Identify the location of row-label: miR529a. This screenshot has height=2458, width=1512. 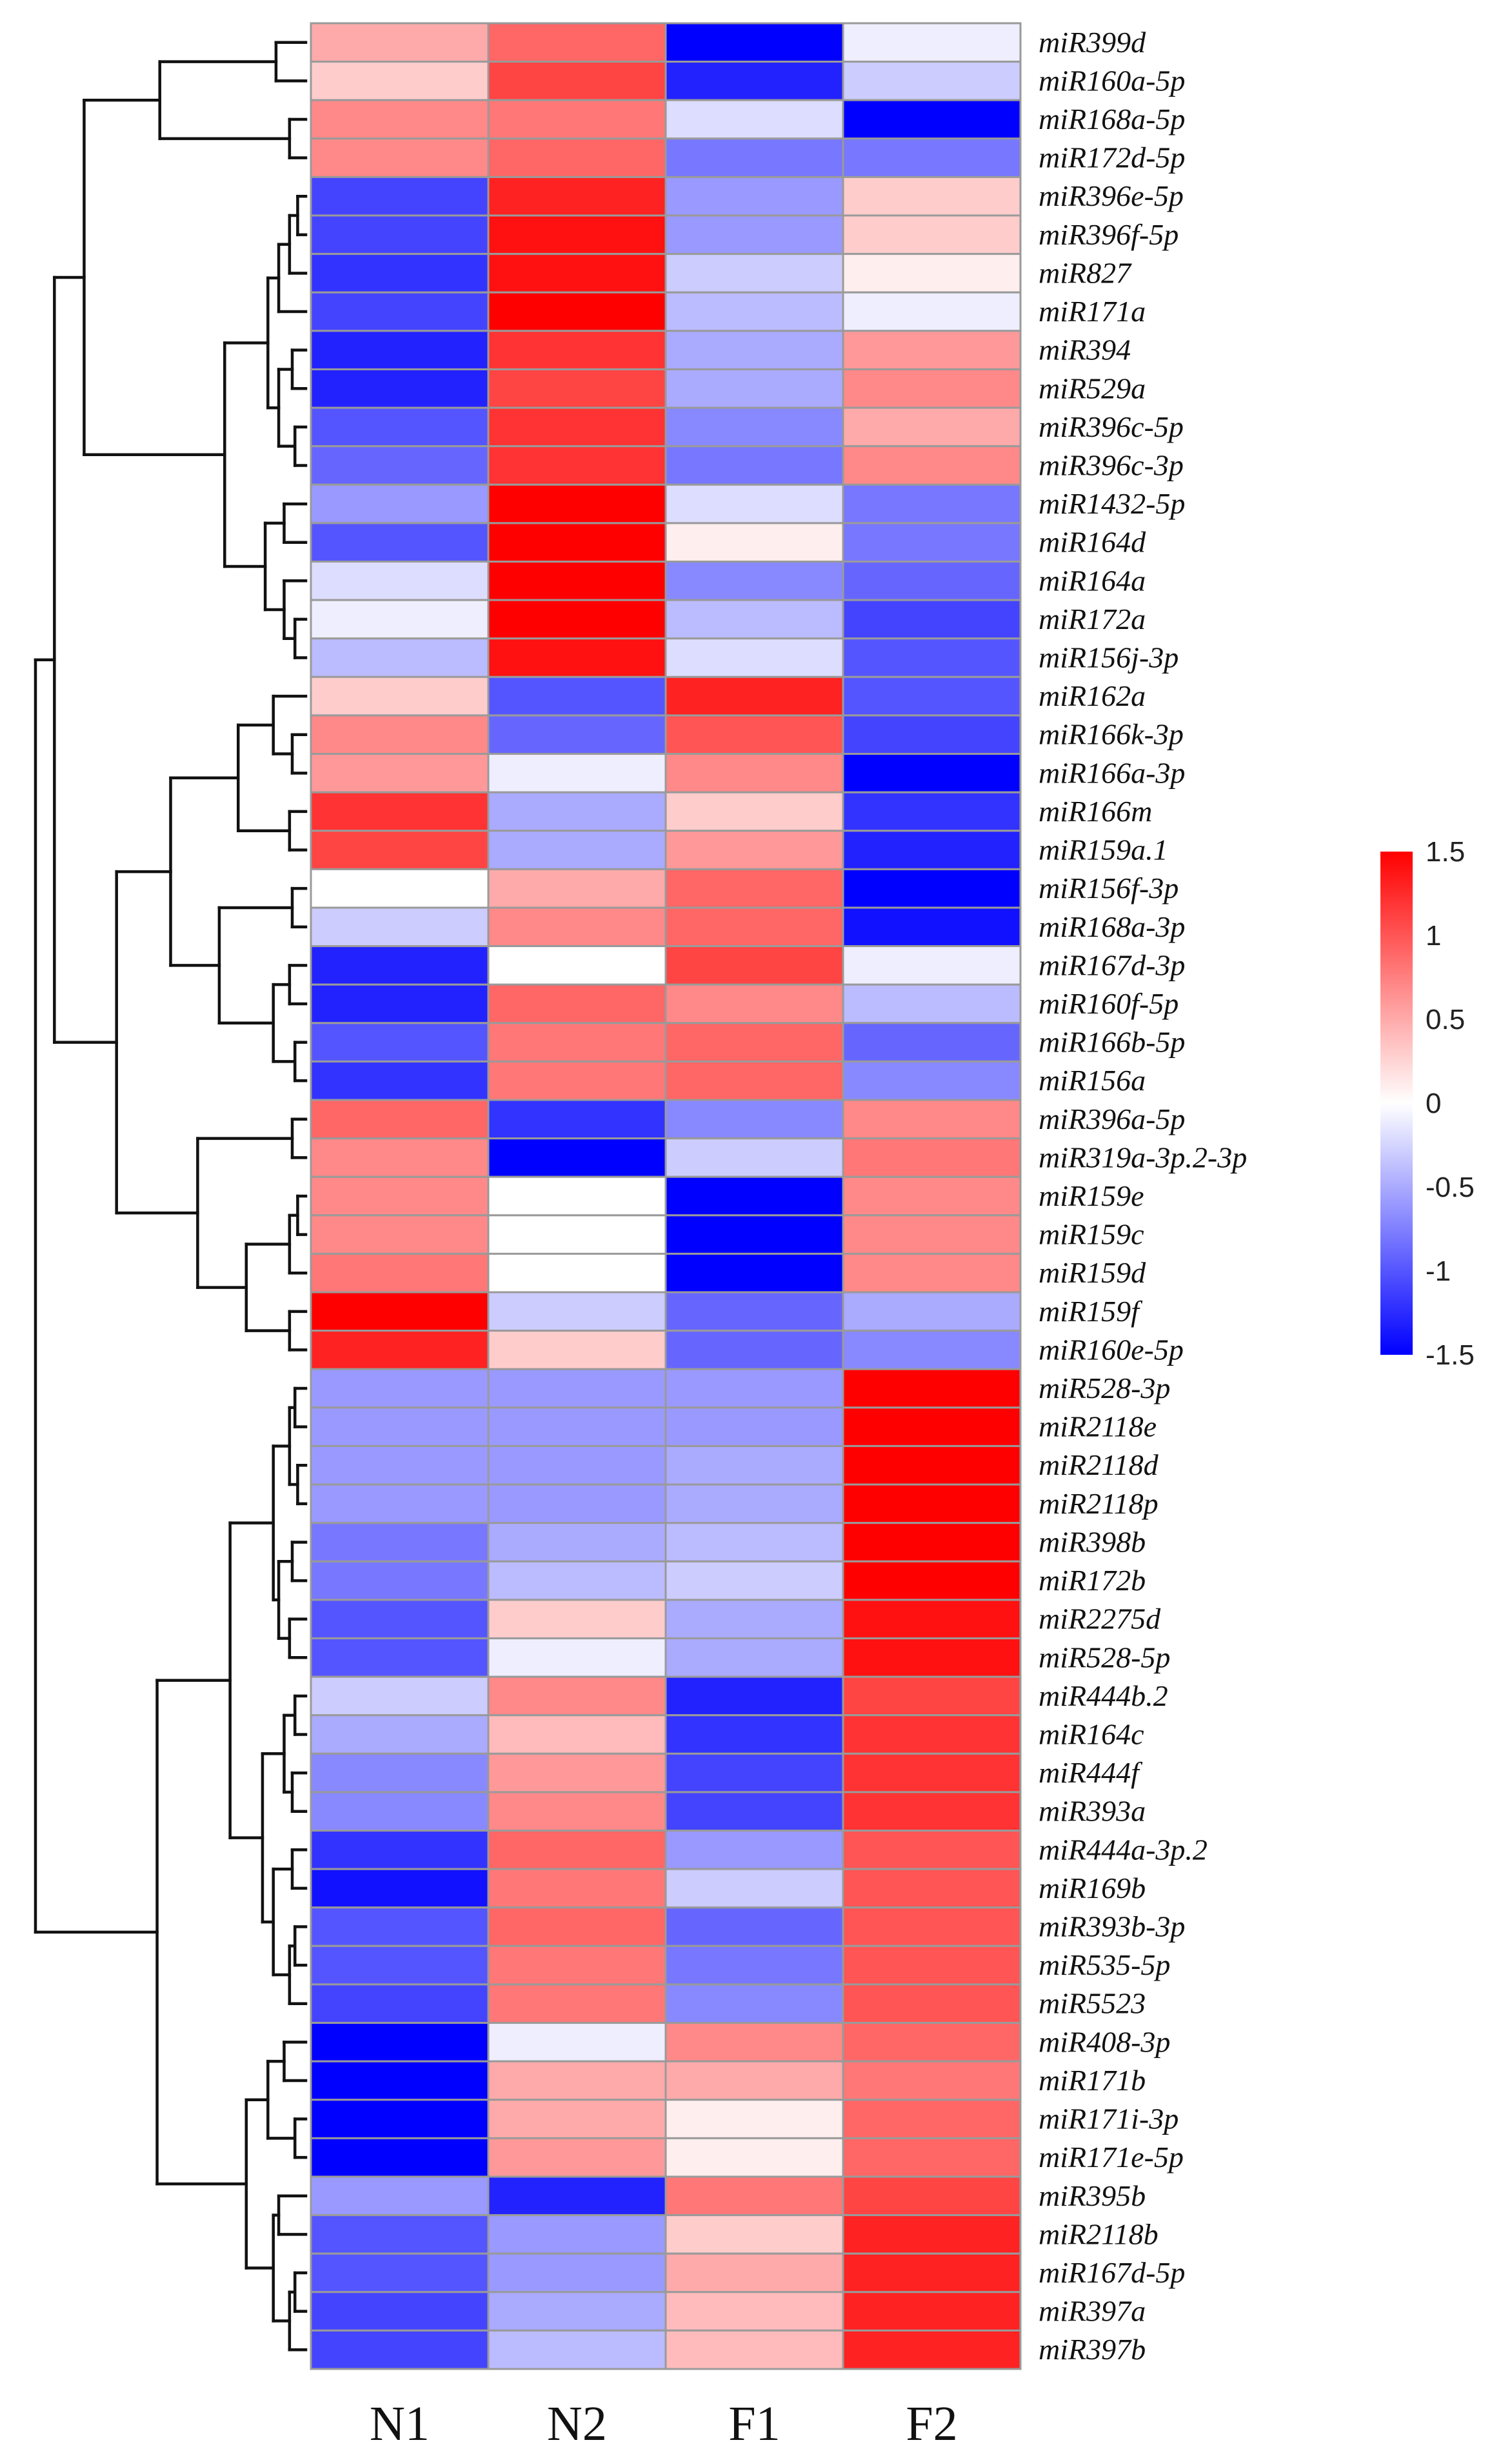
(1092, 388).